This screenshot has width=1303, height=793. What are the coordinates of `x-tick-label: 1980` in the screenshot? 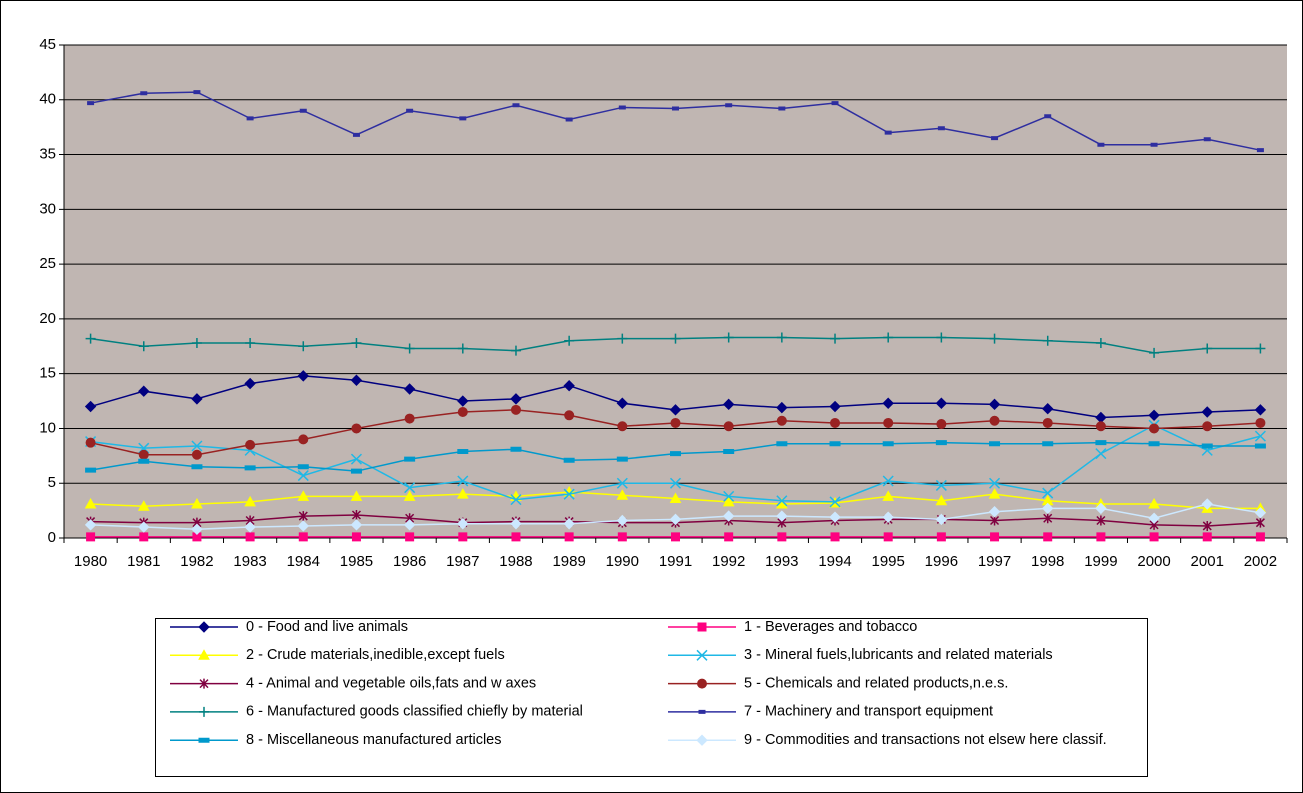 It's located at (90, 561).